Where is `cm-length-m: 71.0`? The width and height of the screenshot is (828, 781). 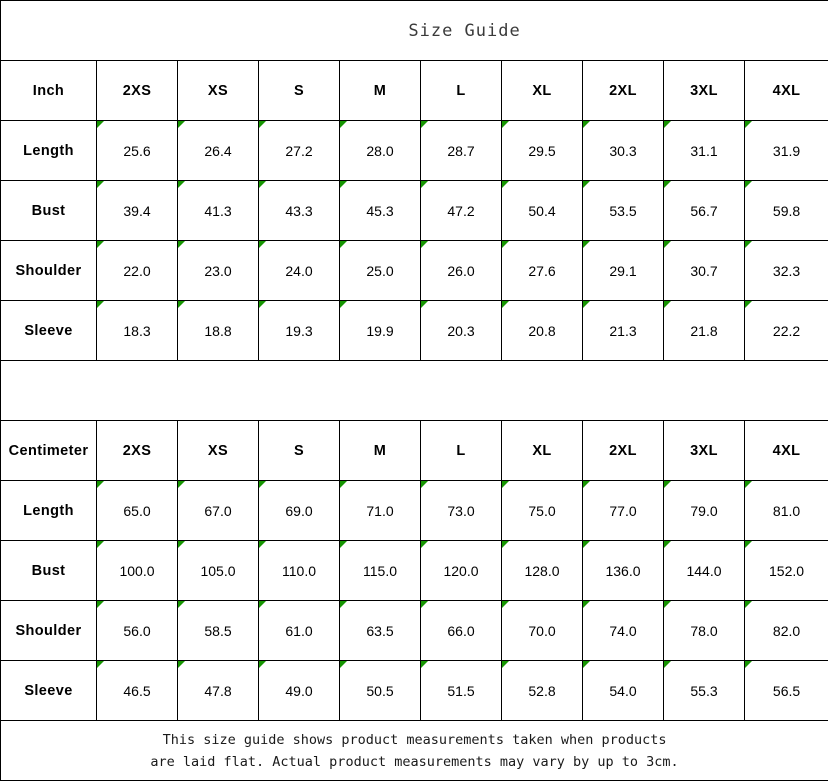
cm-length-m: 71.0 is located at coordinates (380, 510).